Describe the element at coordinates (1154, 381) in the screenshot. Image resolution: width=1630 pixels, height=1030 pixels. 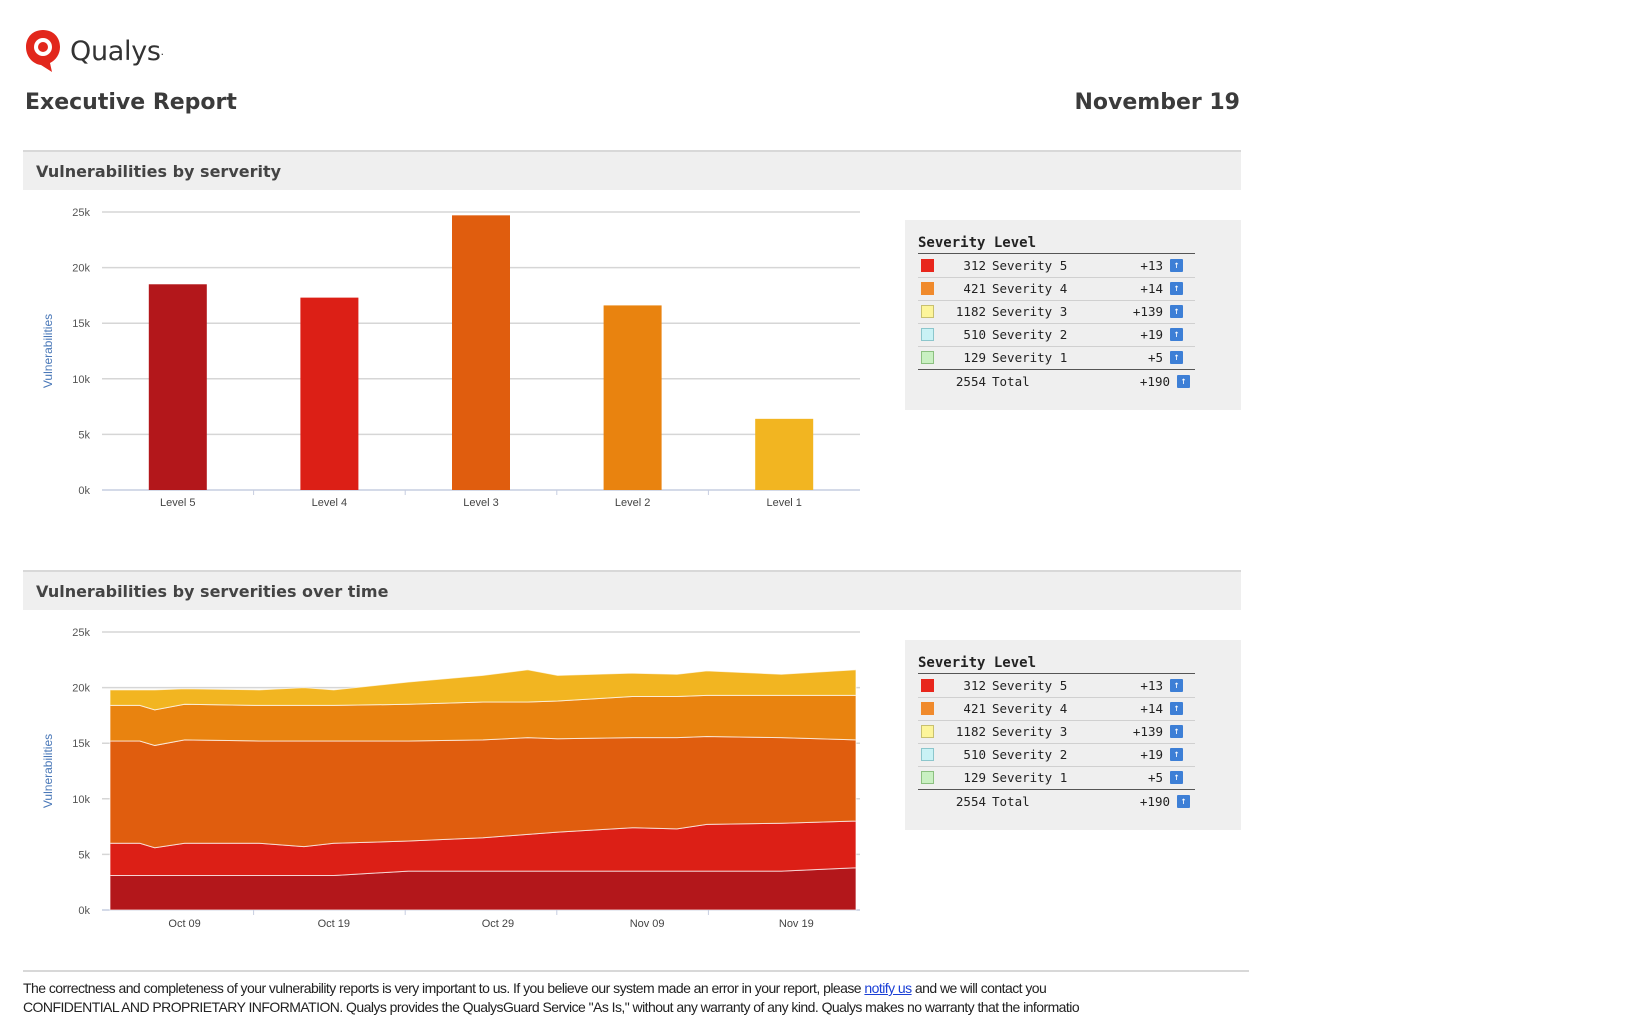
I see `legend-total-delta: +190` at that location.